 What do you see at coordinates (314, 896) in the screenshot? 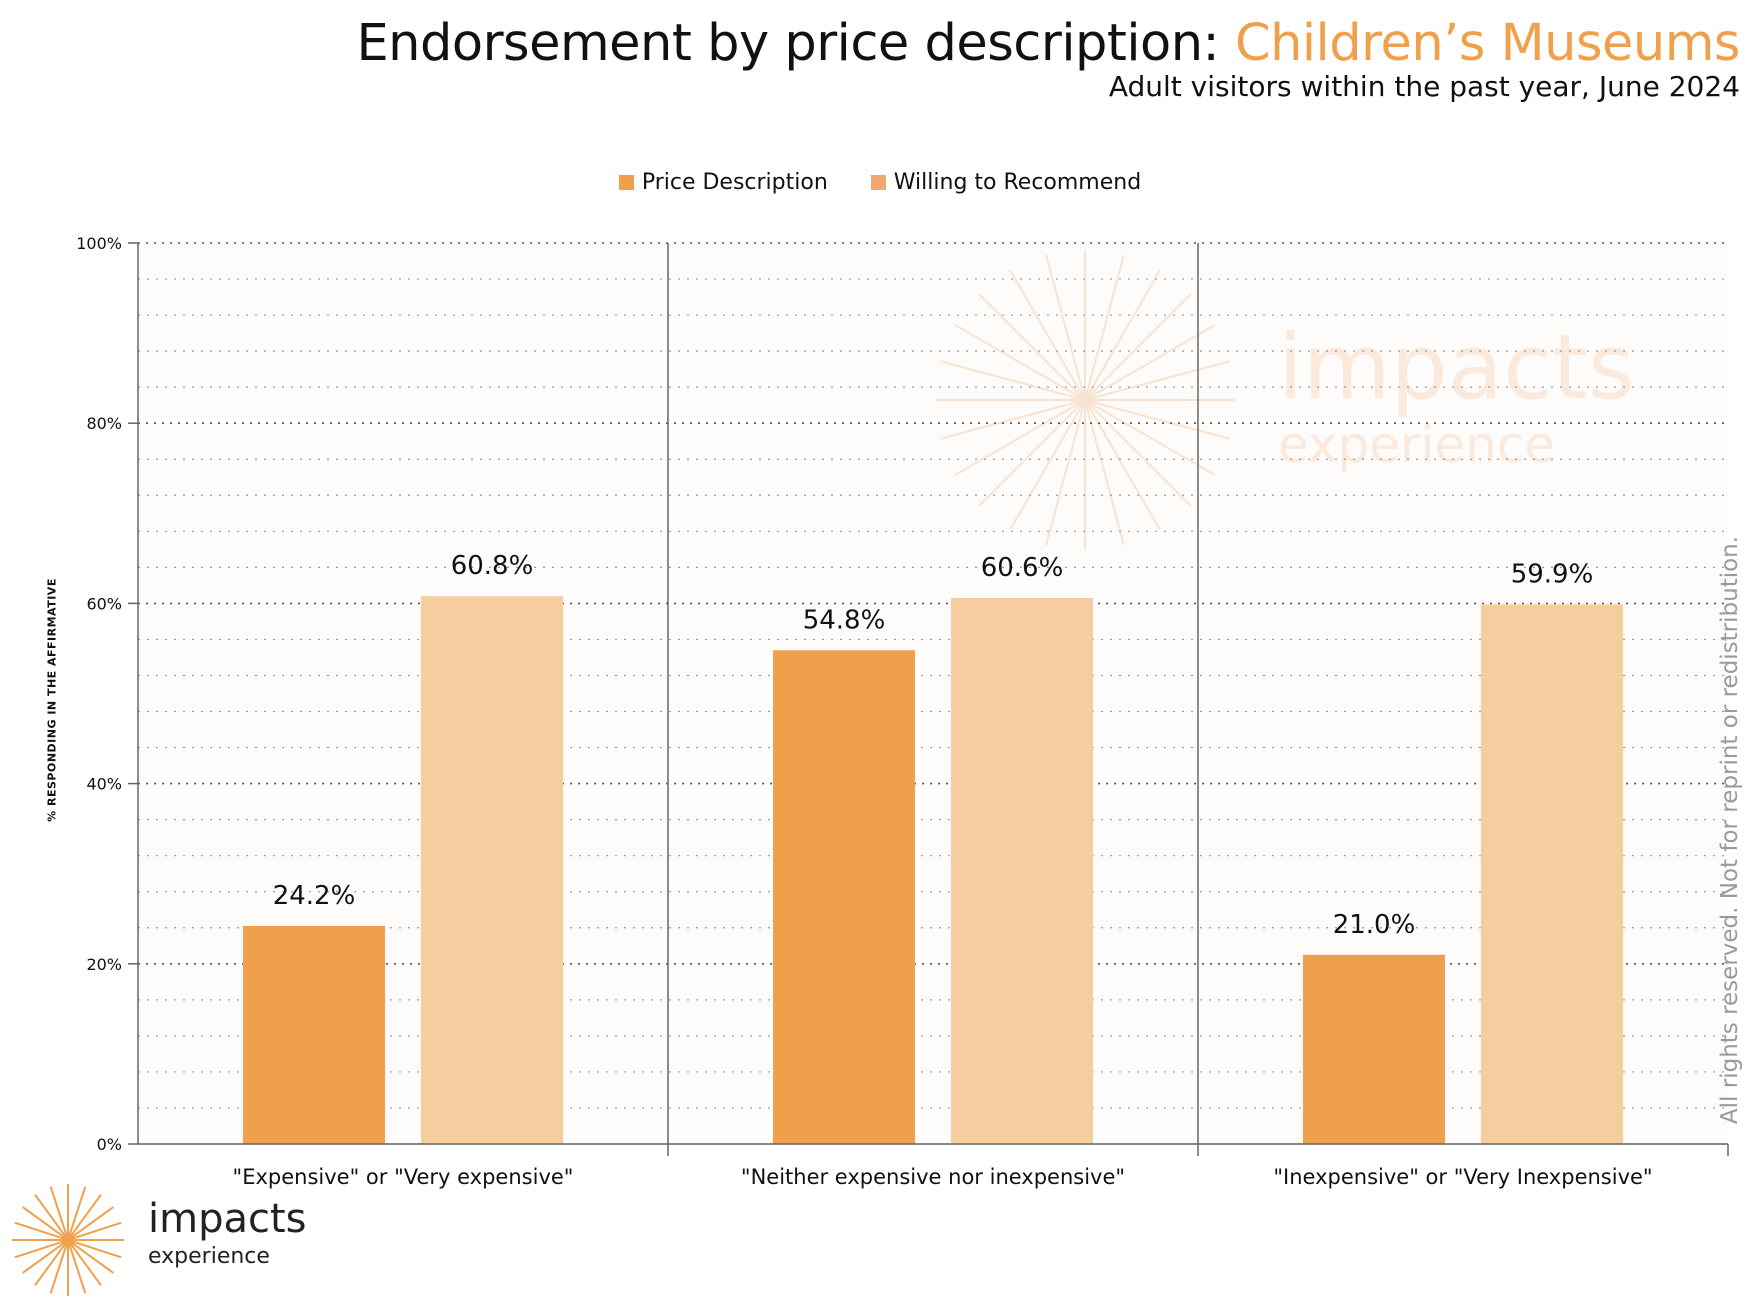
I see `data-label: 24.2%` at bounding box center [314, 896].